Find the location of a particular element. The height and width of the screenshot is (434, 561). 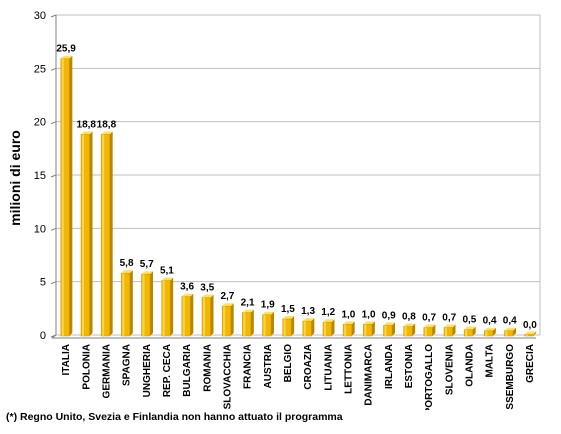

data-label: 1,3 is located at coordinates (308, 311).